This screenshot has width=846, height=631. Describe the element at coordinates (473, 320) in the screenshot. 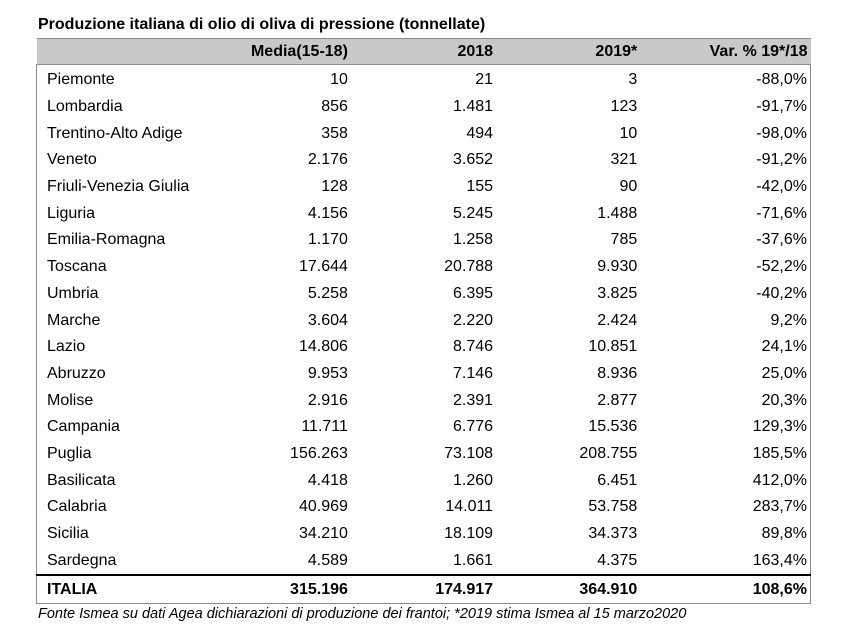

I see `value-2018-cell: 2.220` at that location.